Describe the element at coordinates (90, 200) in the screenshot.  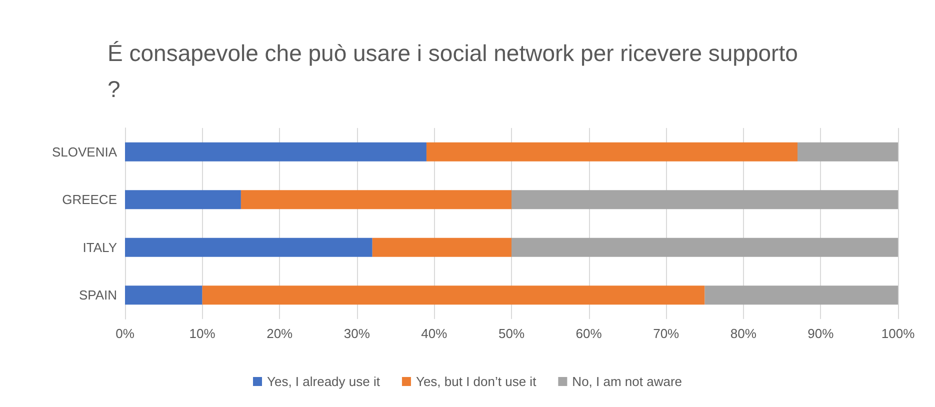
I see `y-tick-label: GREECE` at that location.